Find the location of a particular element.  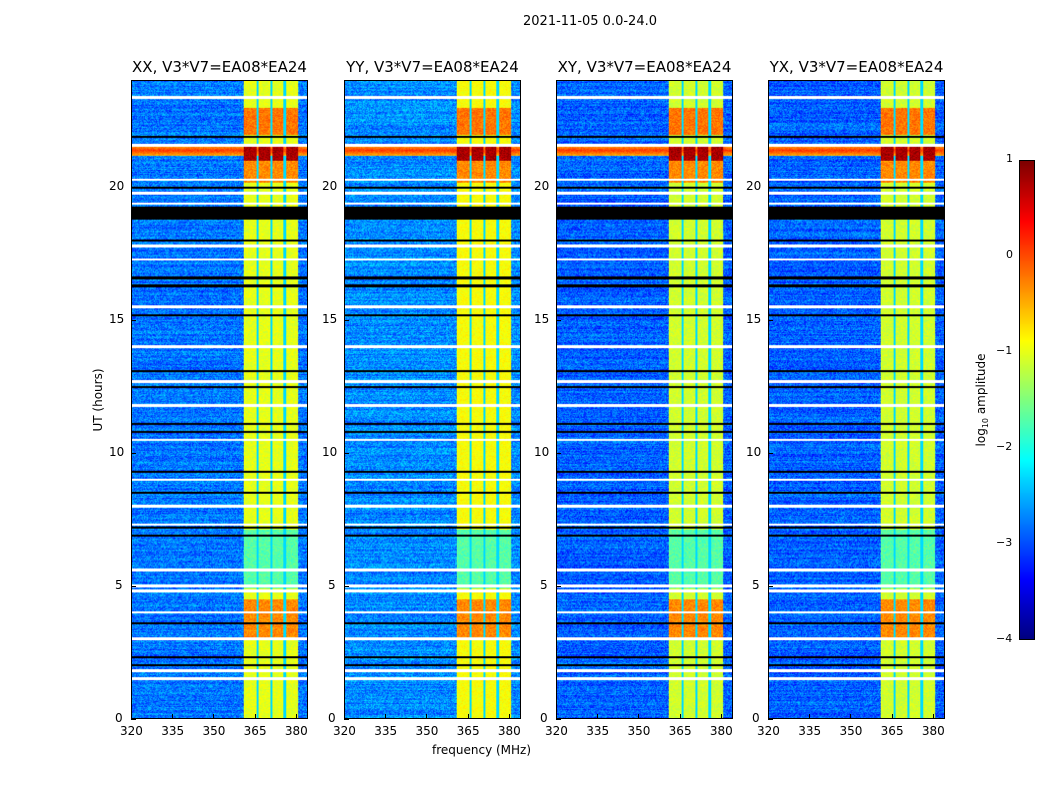

colorbar-tick-label: −4 is located at coordinates (1004, 638).